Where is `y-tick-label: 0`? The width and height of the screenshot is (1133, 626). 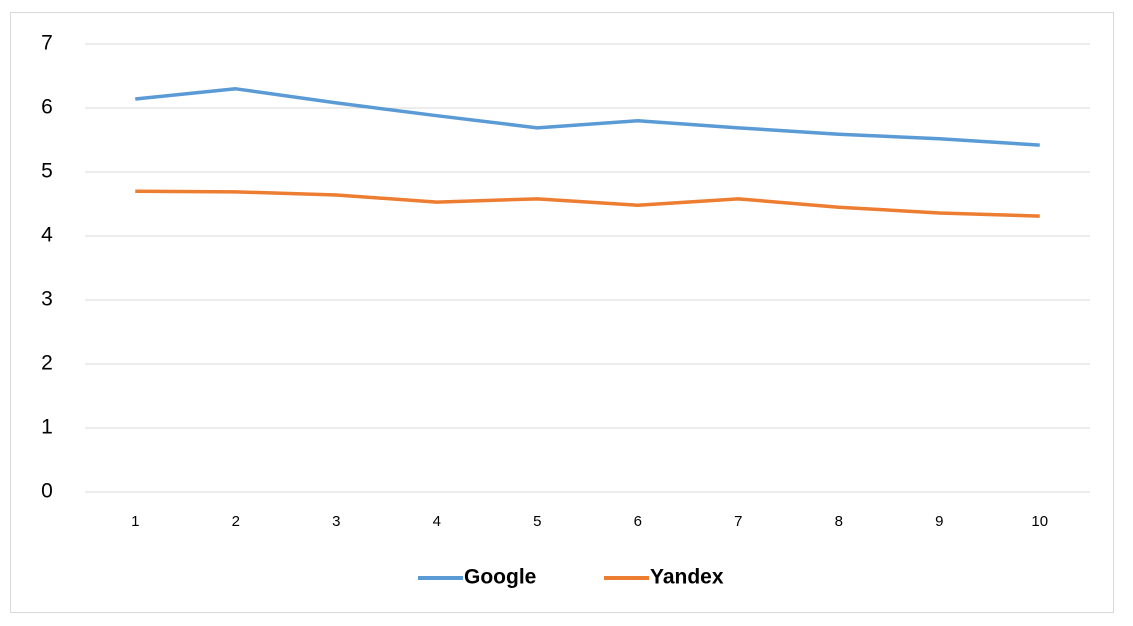
y-tick-label: 0 is located at coordinates (47, 491).